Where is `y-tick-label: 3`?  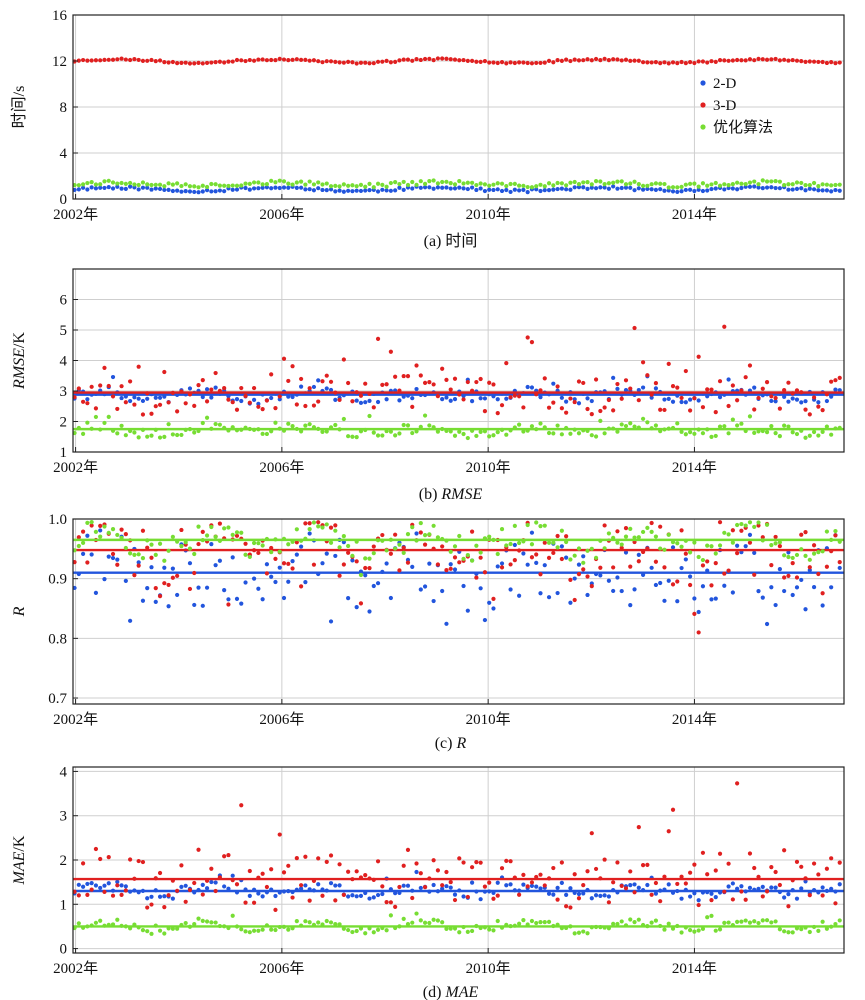
y-tick-label: 3 is located at coordinates (64, 392).